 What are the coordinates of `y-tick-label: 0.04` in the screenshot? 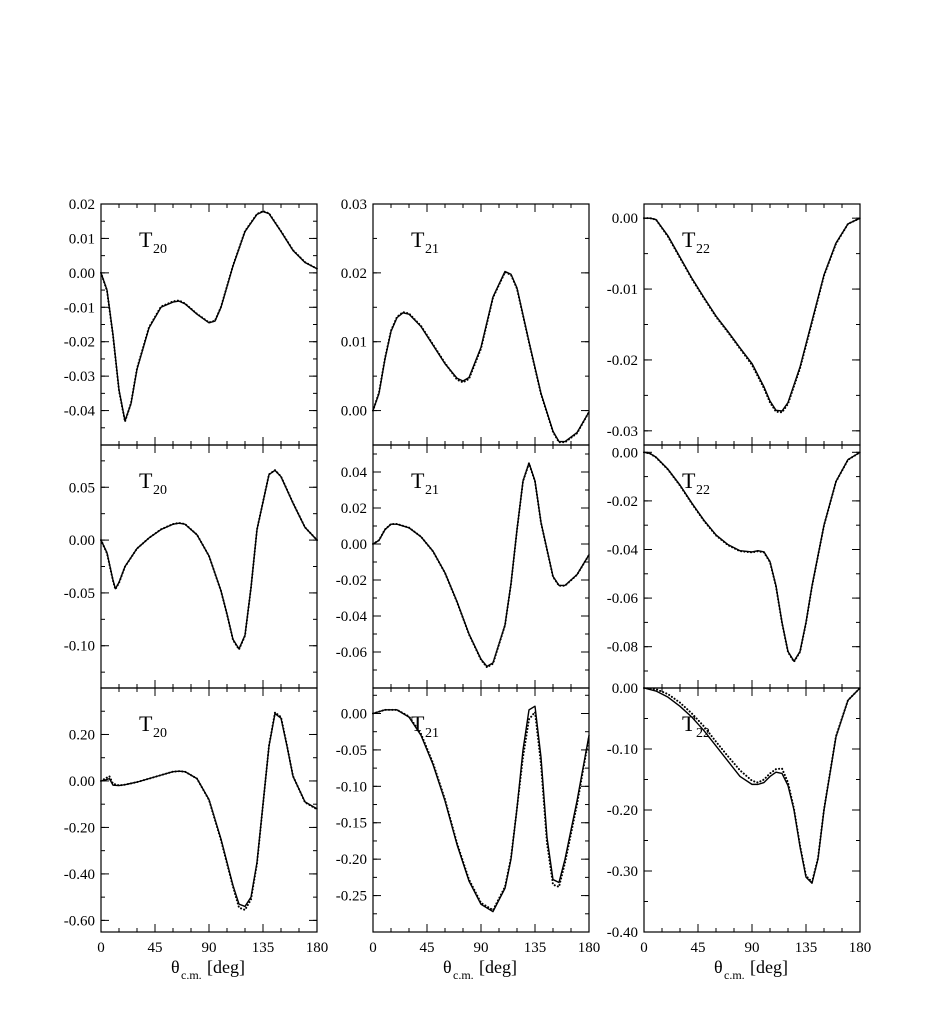 It's located at (354, 473).